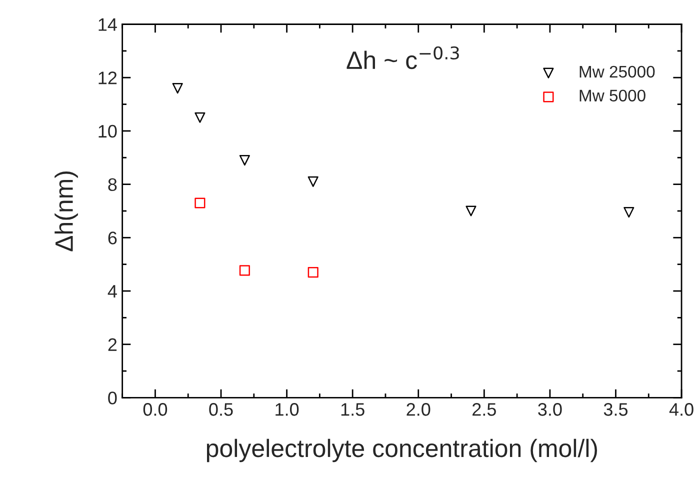 The width and height of the screenshot is (699, 485). I want to click on y-axis-title: Δh(nm), so click(66, 212).